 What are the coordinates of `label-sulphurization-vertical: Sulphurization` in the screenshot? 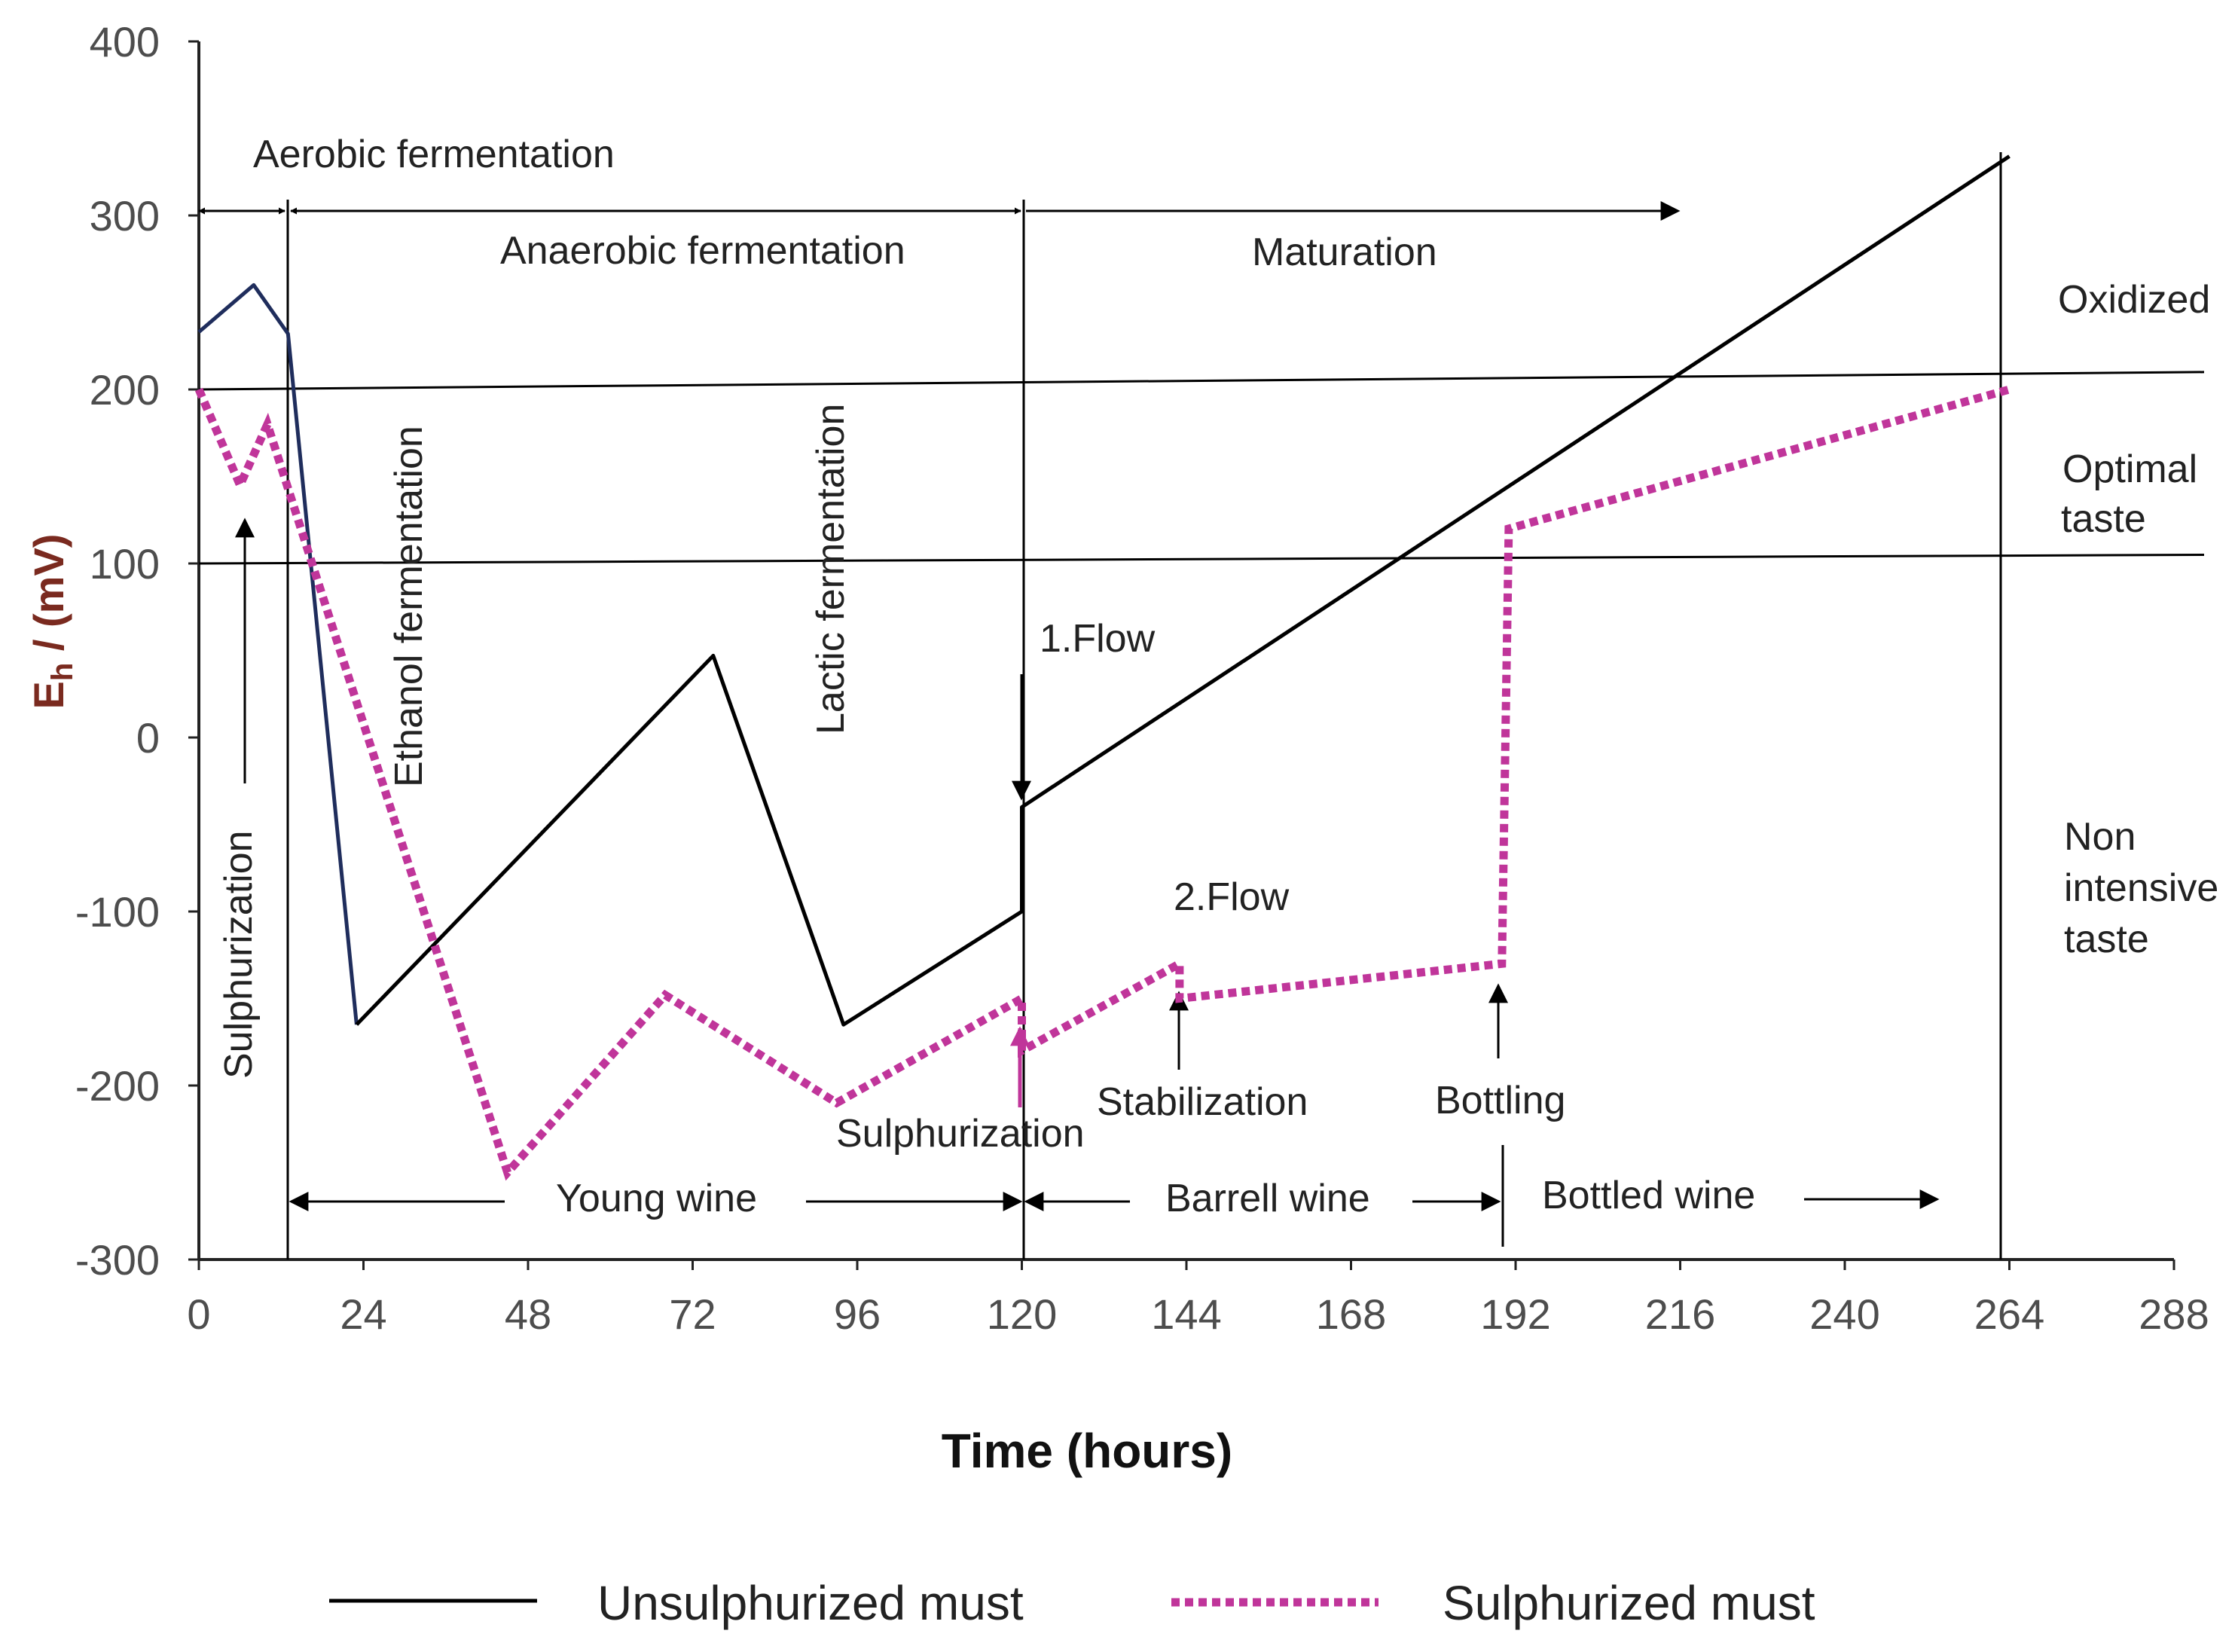 It's located at (239, 954).